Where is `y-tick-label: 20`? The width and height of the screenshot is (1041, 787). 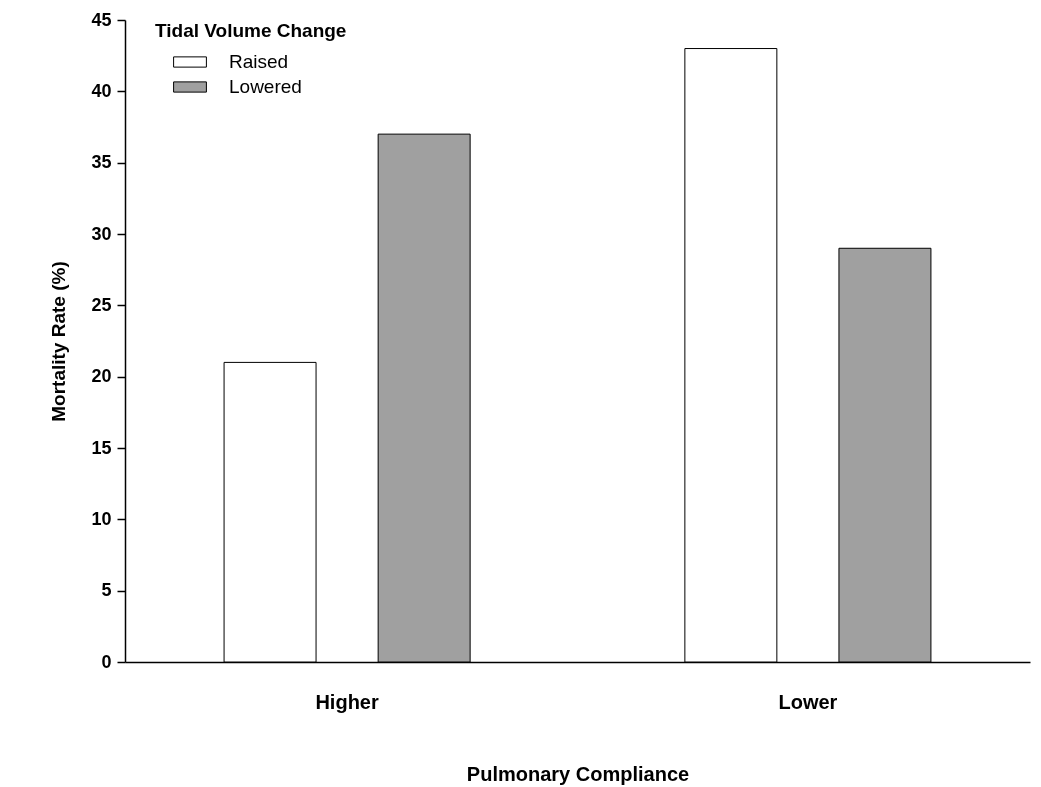
y-tick-label: 20 is located at coordinates (101, 376).